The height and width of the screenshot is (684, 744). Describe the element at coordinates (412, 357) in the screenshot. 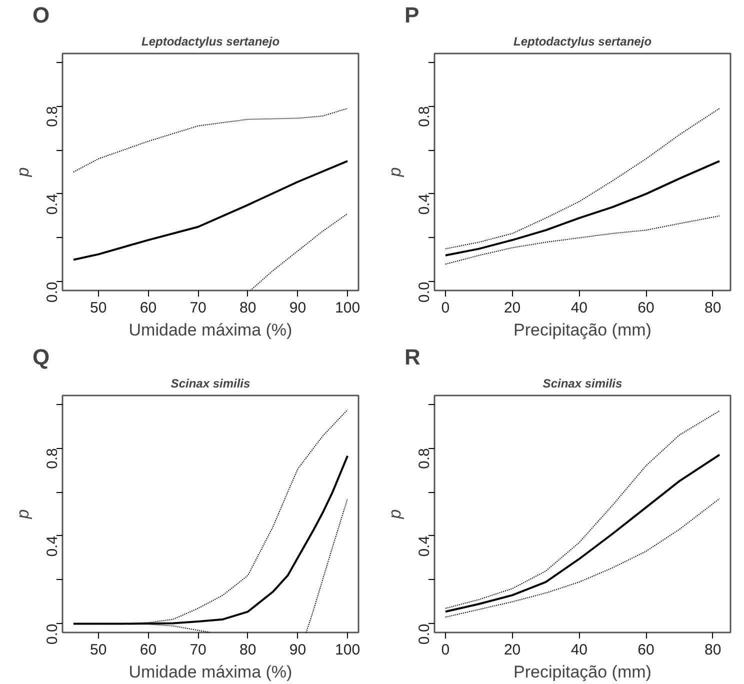

I see `text: R` at that location.